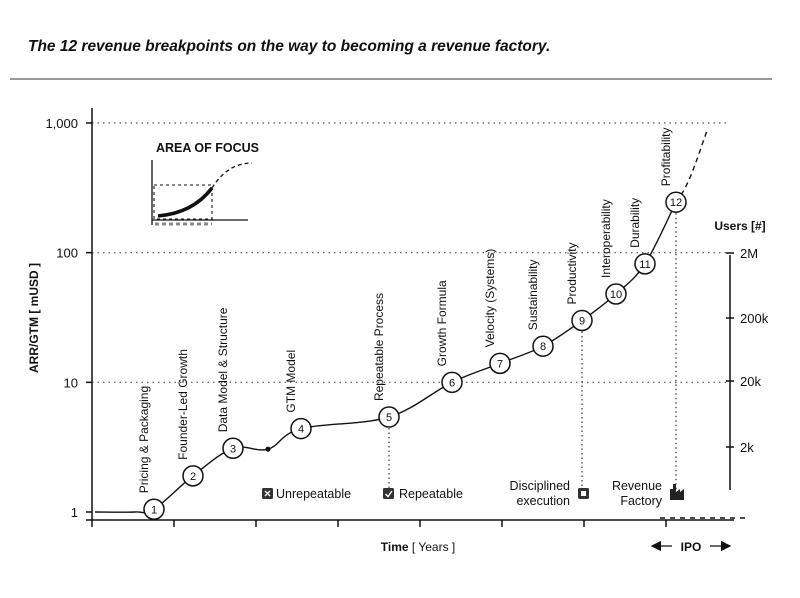 This screenshot has width=800, height=598. What do you see at coordinates (34, 318) in the screenshot?
I see `y-axis-title: ARR/GTM [ mUSD ]` at bounding box center [34, 318].